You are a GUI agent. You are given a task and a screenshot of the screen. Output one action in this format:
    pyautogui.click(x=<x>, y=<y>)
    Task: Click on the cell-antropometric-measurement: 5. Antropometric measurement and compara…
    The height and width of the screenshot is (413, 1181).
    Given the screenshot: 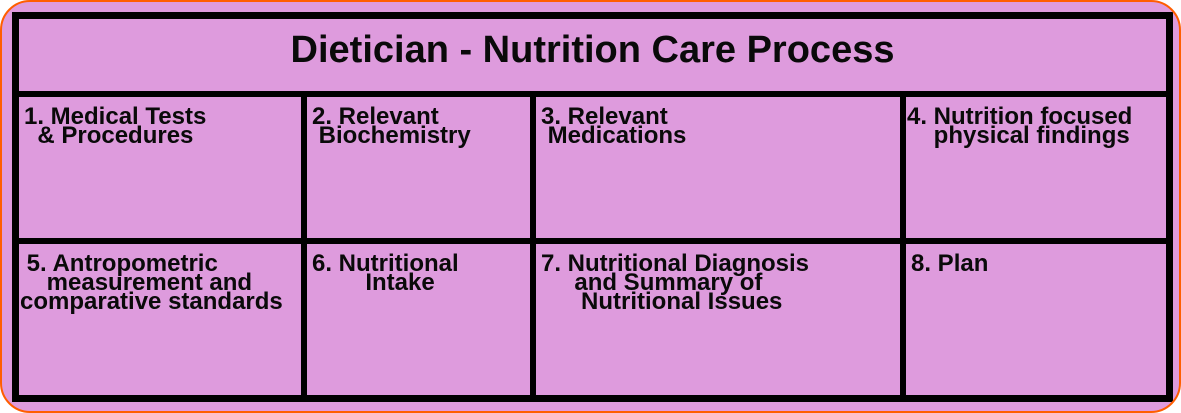 What is the action you would take?
    pyautogui.click(x=160, y=319)
    